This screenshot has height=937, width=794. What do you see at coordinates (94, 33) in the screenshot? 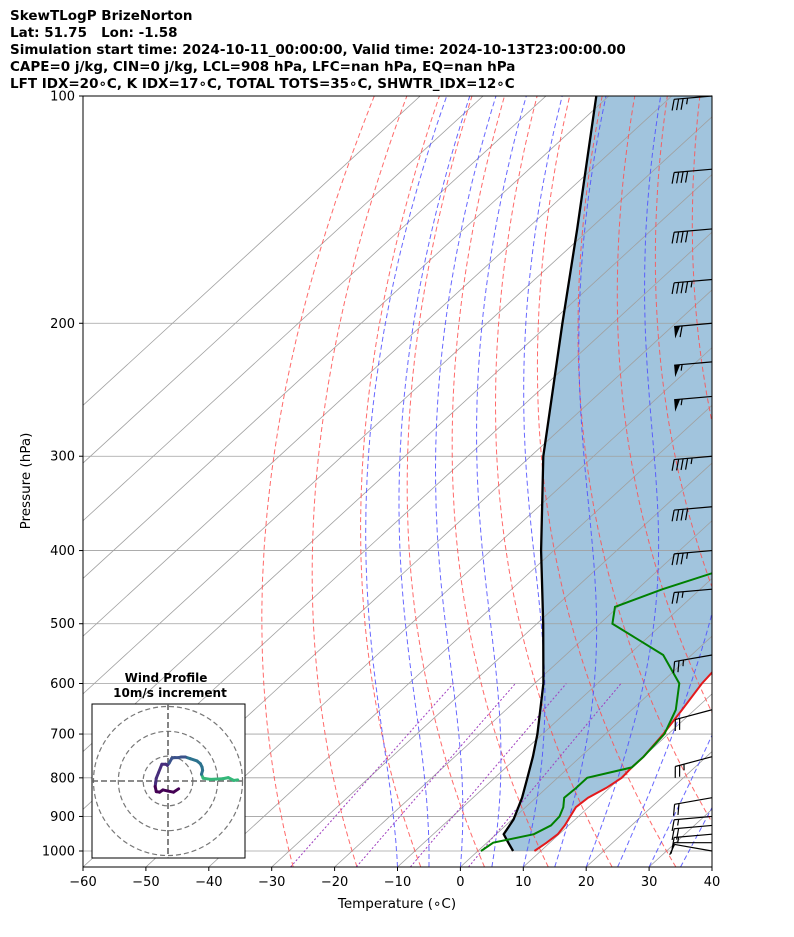
I see `station-coordinates: Lat: 51.75 Lon: -1.58` at bounding box center [94, 33].